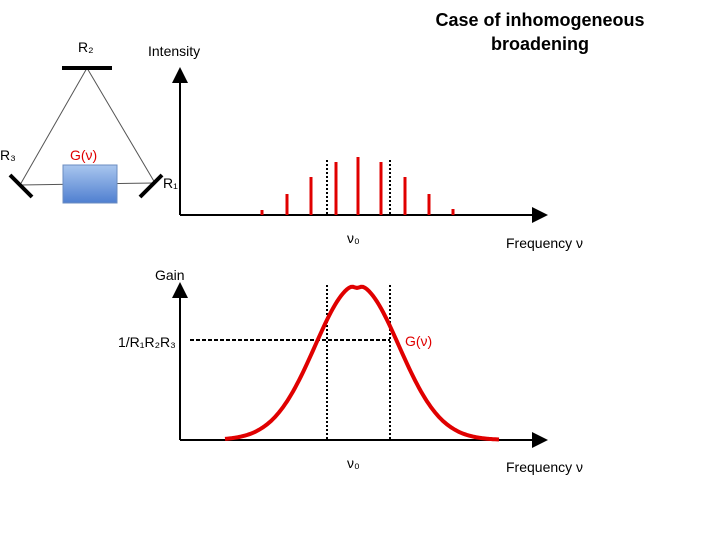 This screenshot has width=720, height=540. What do you see at coordinates (89, 121) in the screenshot?
I see `laser-cavity: R₂ R₃ R₁ G(ν)` at bounding box center [89, 121].